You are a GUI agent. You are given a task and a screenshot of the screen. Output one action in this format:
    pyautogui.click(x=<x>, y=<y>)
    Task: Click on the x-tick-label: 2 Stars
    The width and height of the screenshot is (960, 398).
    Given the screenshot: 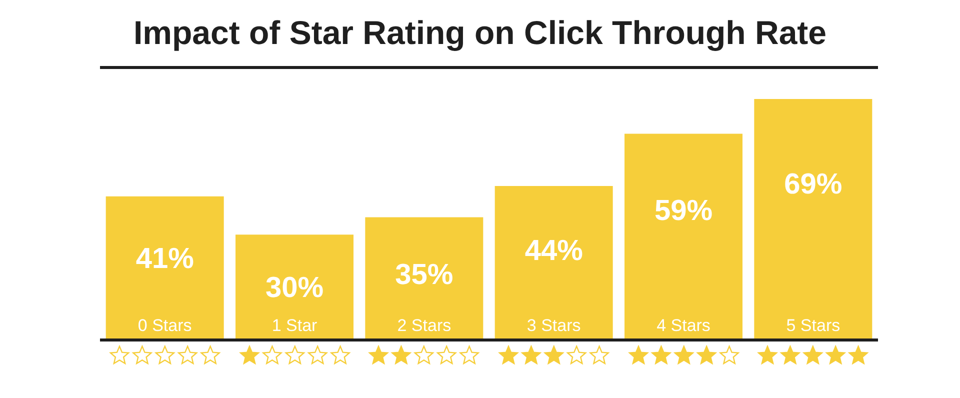 What is the action you would take?
    pyautogui.click(x=424, y=325)
    